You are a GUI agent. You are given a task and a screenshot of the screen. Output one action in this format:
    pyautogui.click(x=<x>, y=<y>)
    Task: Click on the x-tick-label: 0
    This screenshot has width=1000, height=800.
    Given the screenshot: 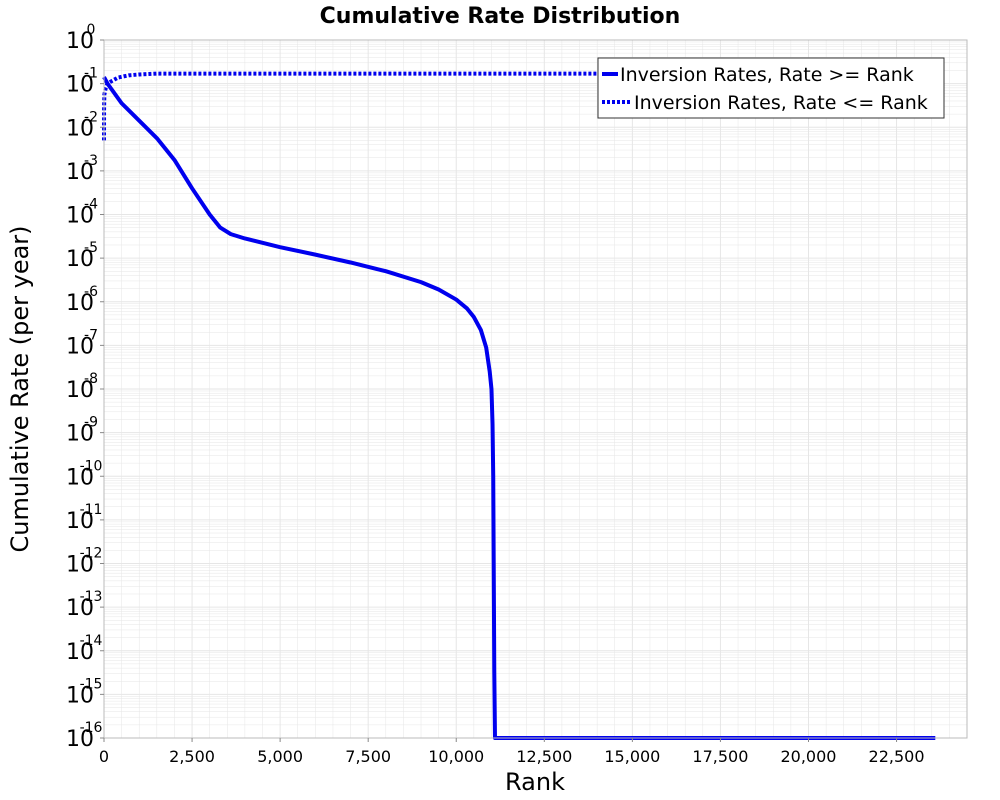 What is the action you would take?
    pyautogui.click(x=104, y=756)
    